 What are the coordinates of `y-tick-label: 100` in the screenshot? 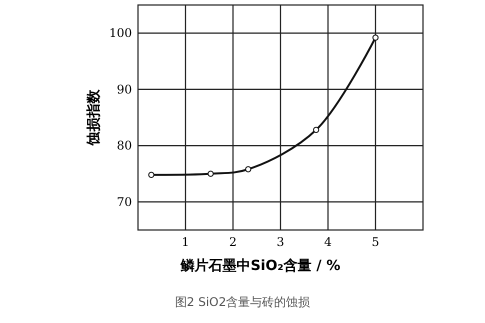 It's located at (120, 33).